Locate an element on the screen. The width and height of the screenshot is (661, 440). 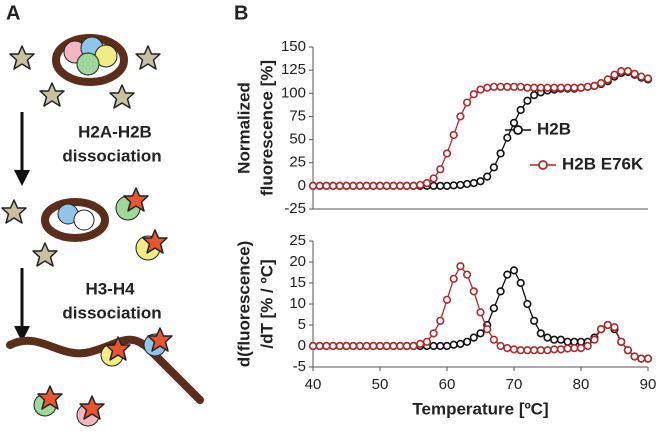
panel-label: A is located at coordinates (13, 13).